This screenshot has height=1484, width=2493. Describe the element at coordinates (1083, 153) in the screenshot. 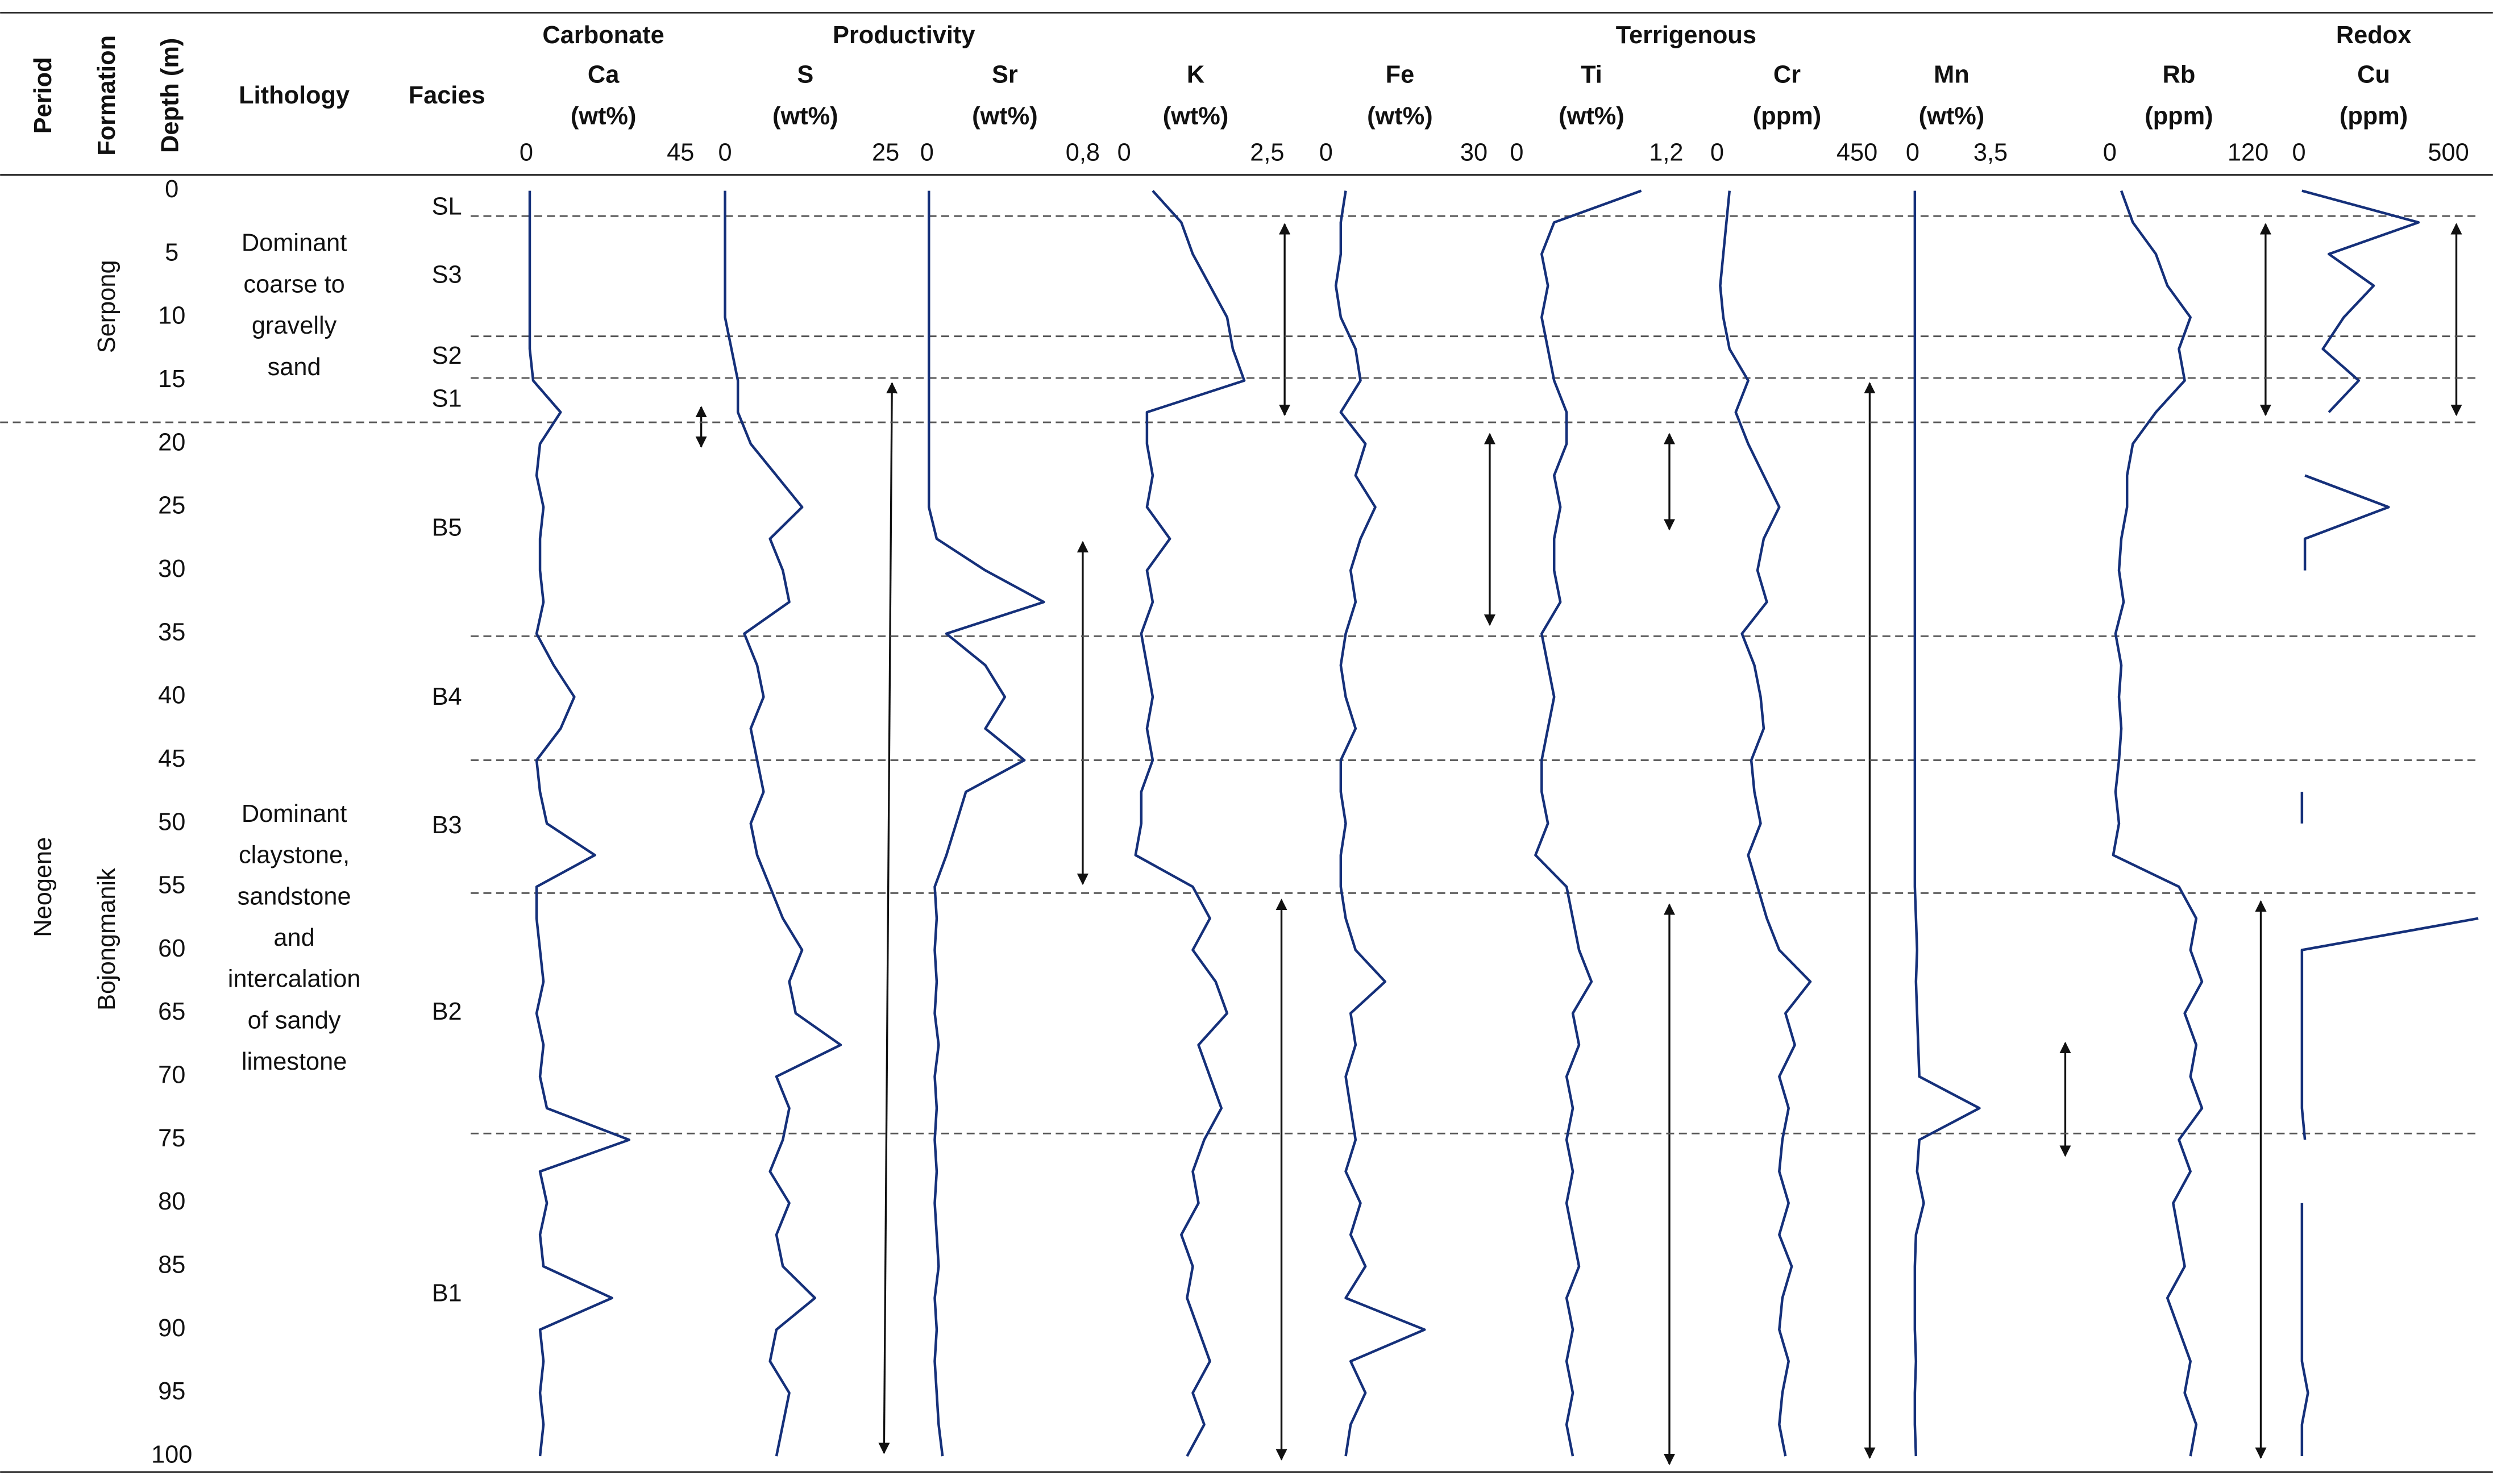

I see `x-tick-label: 0,8` at that location.